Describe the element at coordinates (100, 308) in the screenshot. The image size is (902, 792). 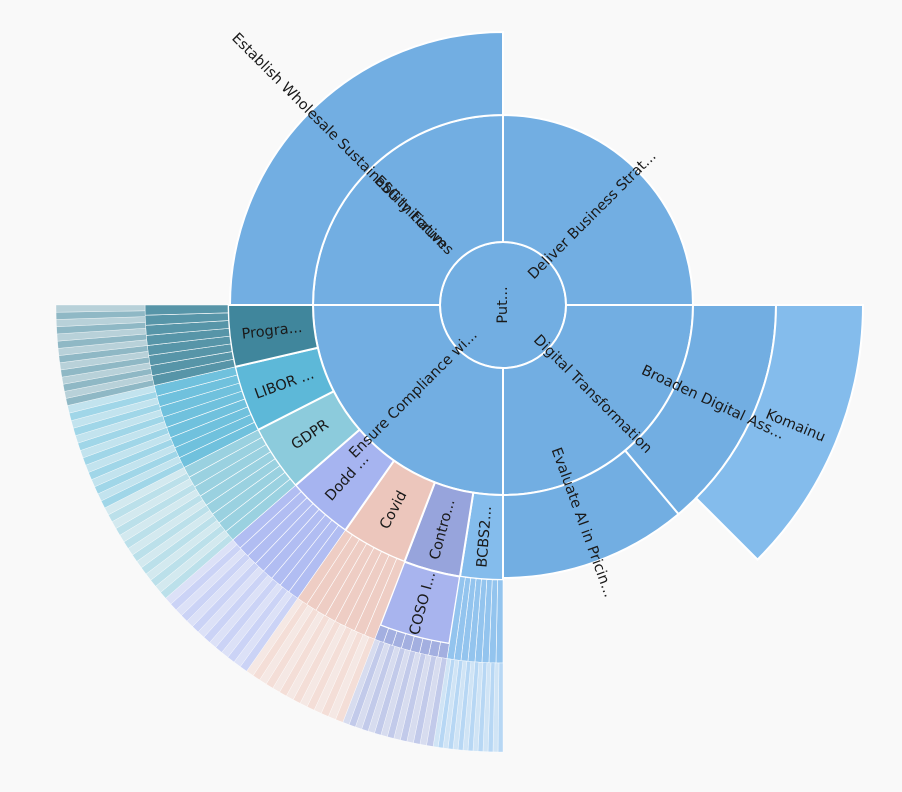
I see `sunburst-l4-detail` at that location.